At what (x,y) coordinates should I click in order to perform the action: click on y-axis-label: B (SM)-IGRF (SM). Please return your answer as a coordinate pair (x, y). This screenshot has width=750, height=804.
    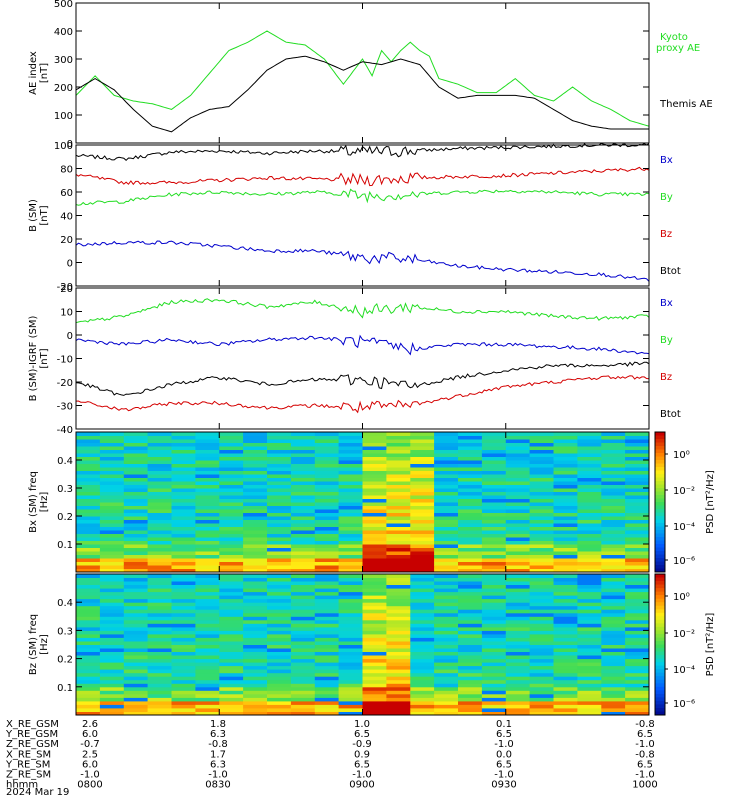
    Looking at the image, I should click on (33, 359).